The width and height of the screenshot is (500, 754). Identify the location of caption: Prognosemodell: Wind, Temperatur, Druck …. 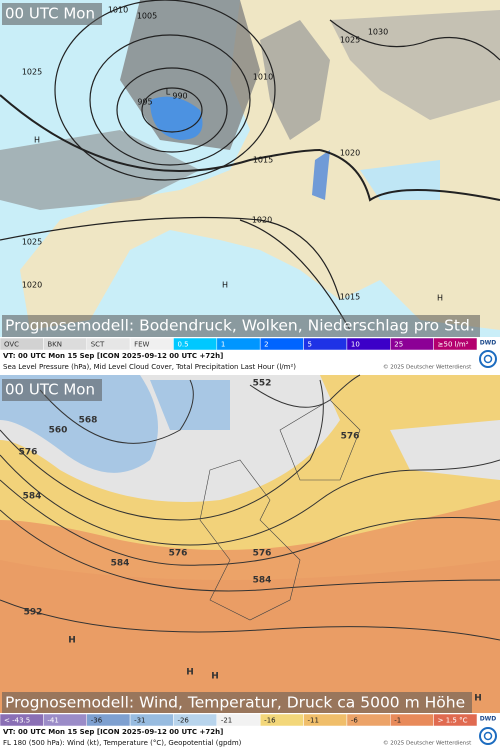
(235, 703).